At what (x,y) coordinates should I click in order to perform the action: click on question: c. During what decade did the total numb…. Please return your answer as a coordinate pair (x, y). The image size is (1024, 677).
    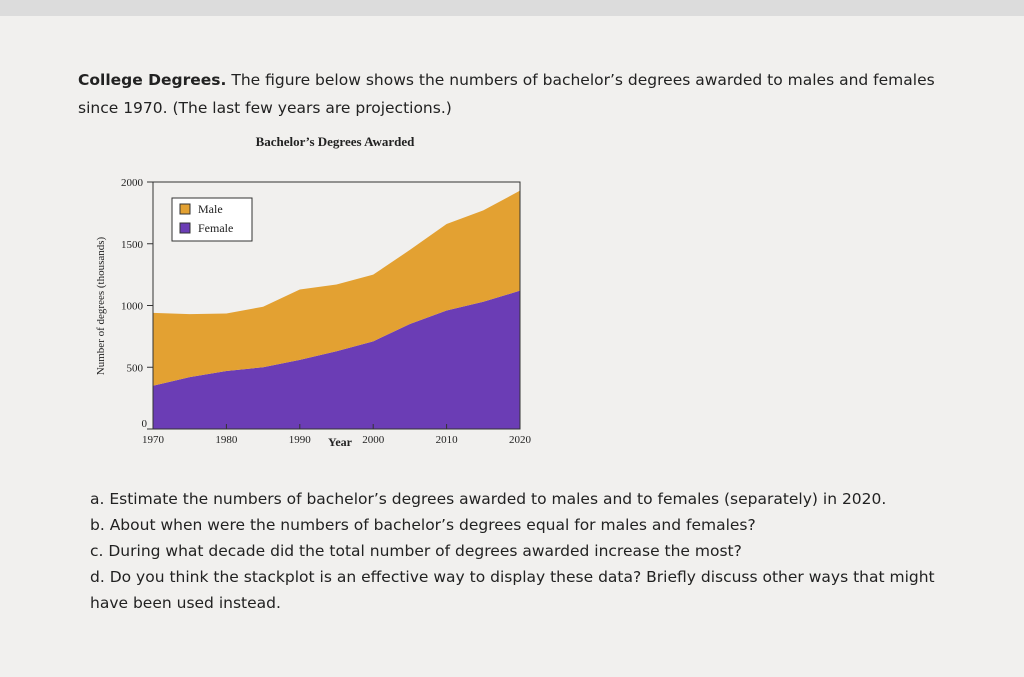
    Looking at the image, I should click on (416, 551).